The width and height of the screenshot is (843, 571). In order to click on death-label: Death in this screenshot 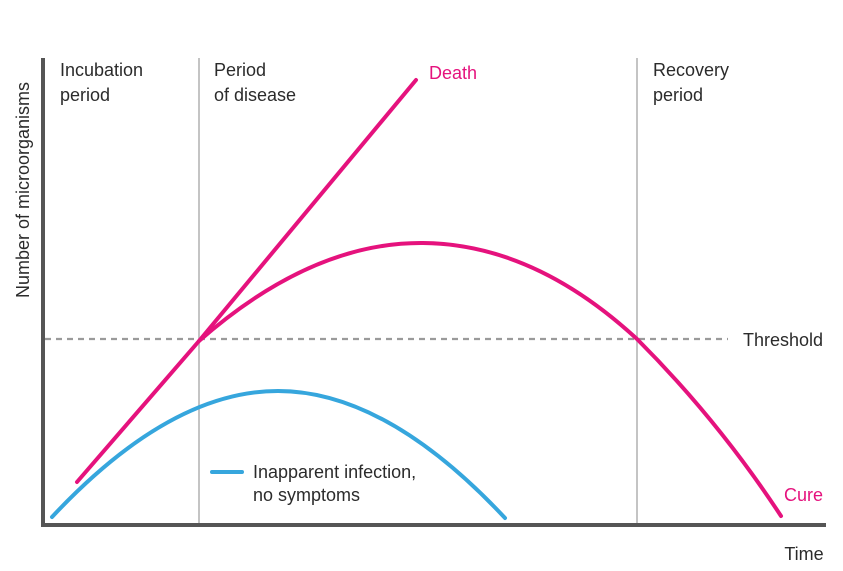, I will do `click(453, 73)`.